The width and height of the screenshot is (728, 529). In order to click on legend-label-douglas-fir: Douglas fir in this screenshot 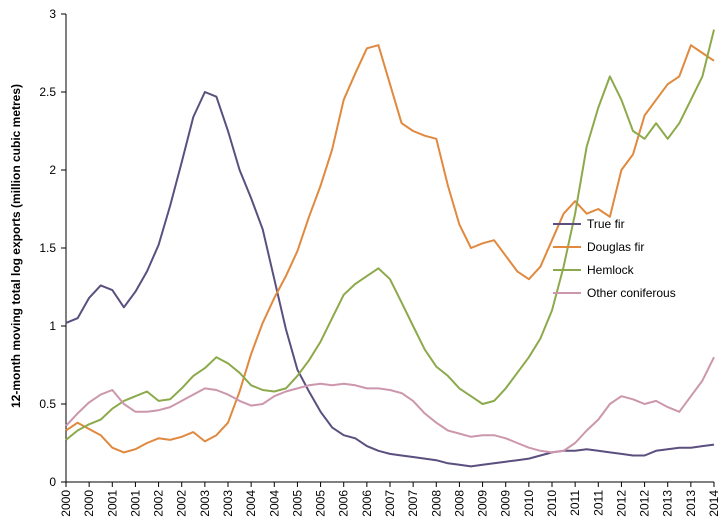, I will do `click(615, 247)`.